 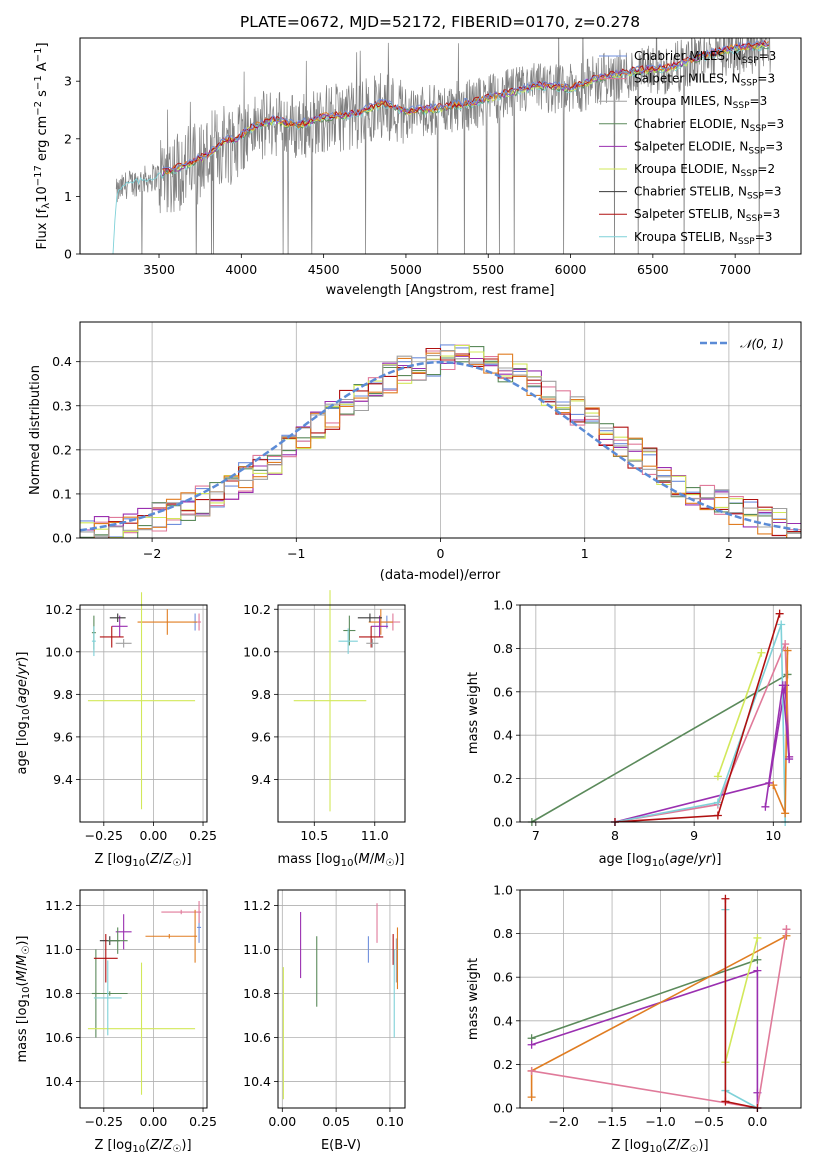 What do you see at coordinates (341, 713) in the screenshot?
I see `age-mass-grid` at bounding box center [341, 713].